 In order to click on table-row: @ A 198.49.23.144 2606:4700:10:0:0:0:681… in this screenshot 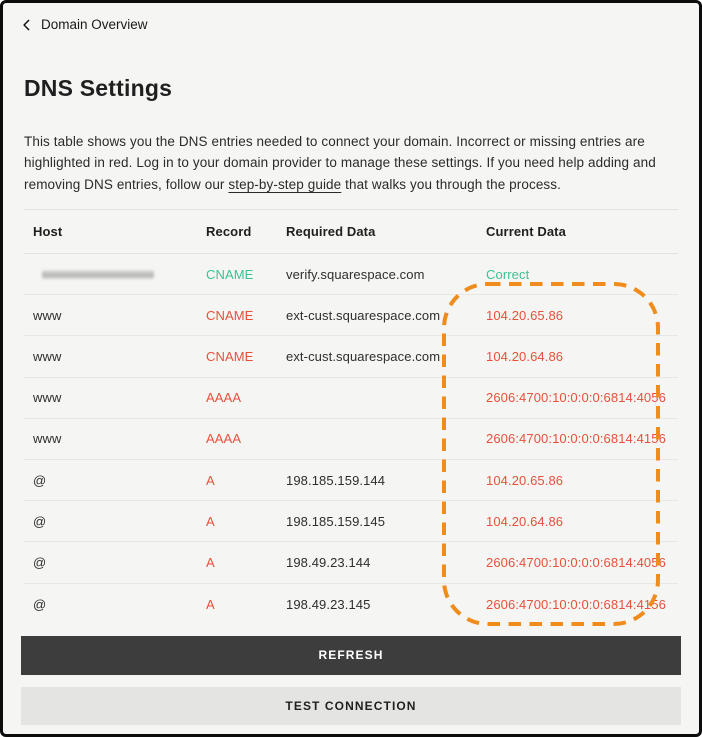, I will do `click(351, 563)`.